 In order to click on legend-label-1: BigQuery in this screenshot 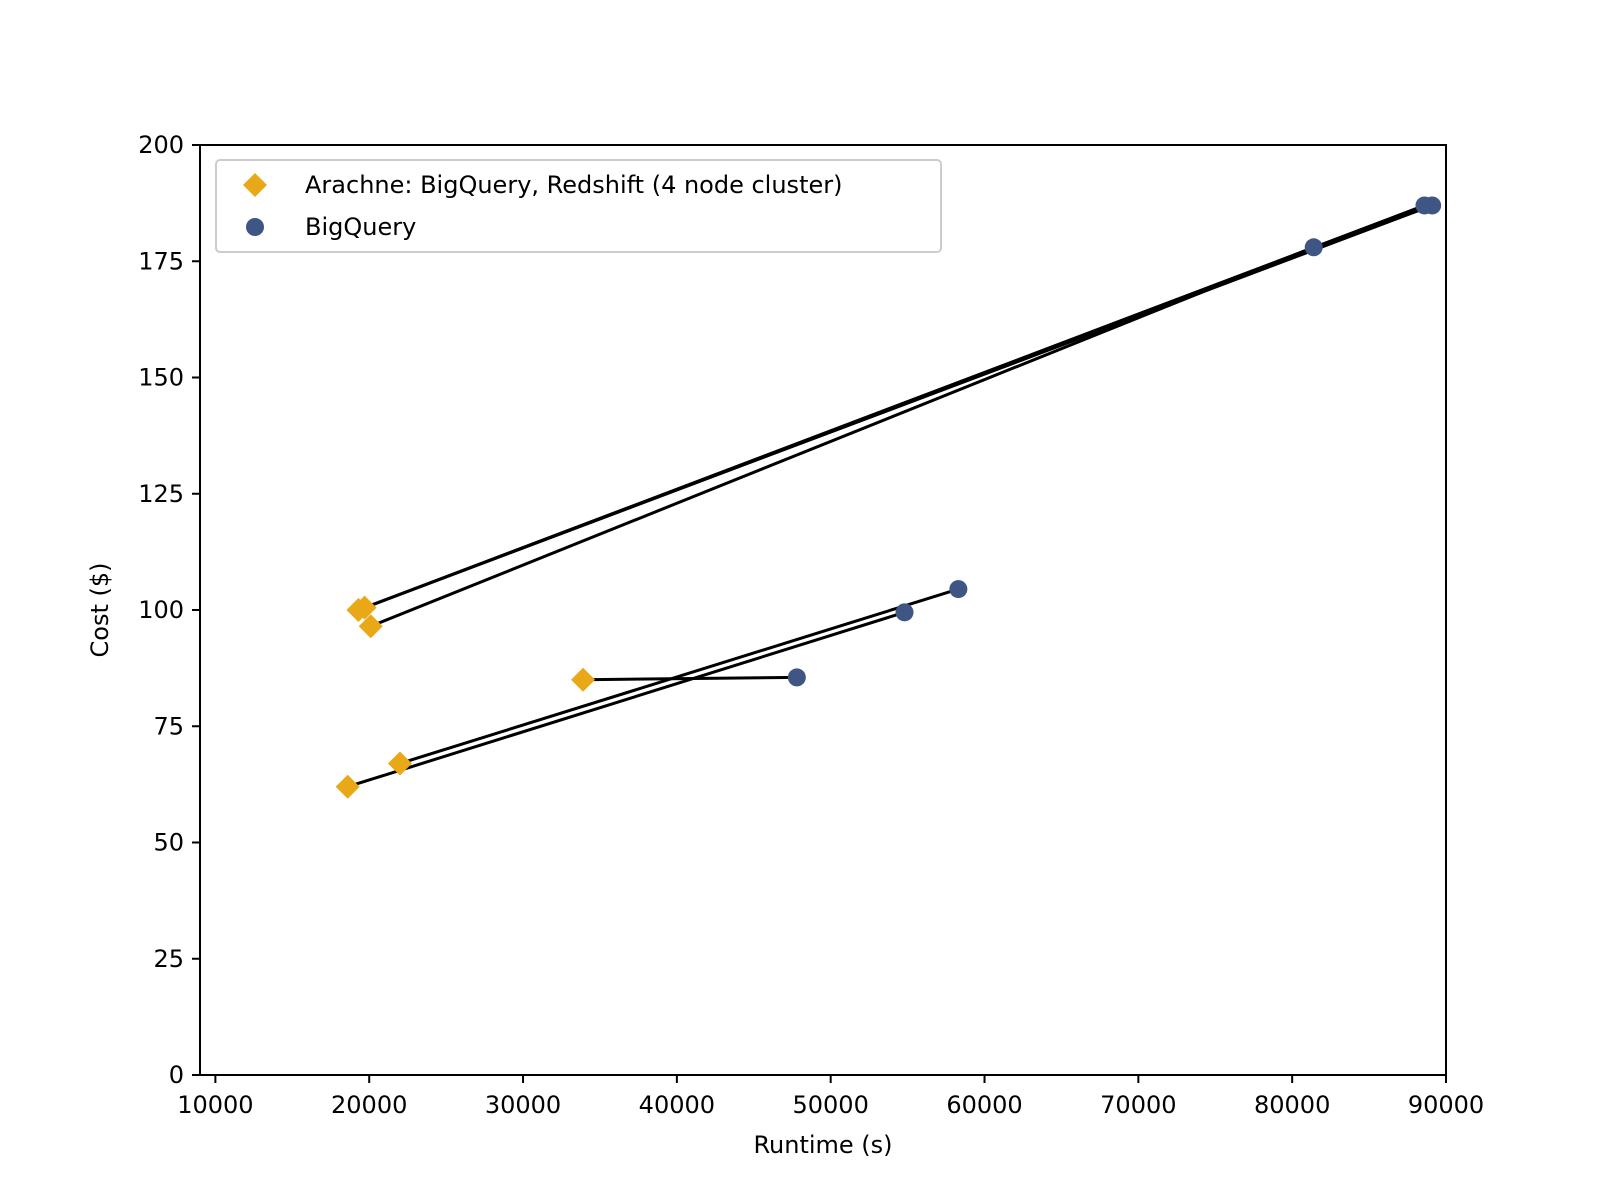, I will do `click(360, 227)`.